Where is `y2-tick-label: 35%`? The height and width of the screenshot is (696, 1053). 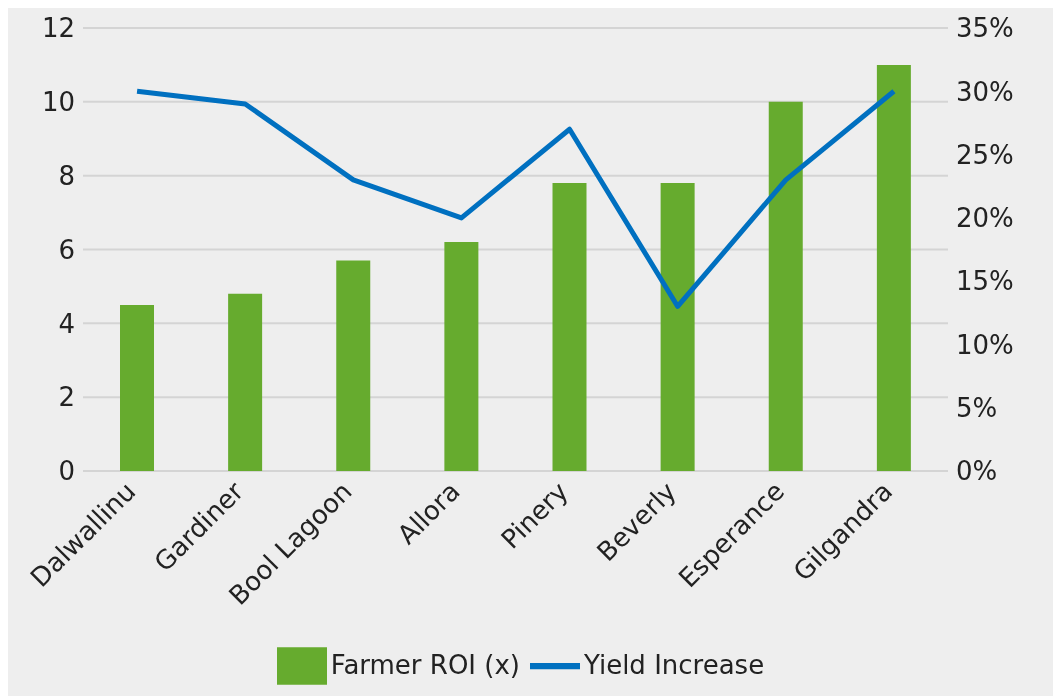 y2-tick-label: 35% is located at coordinates (985, 28).